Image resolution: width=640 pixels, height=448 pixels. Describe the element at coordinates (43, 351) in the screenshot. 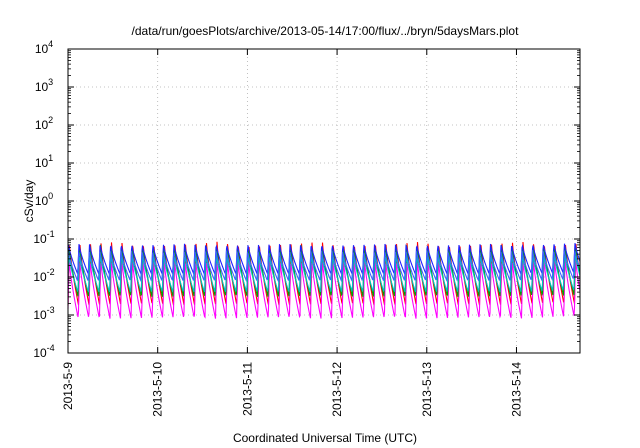

I see `y-tick-label: 10⁻⁴` at that location.